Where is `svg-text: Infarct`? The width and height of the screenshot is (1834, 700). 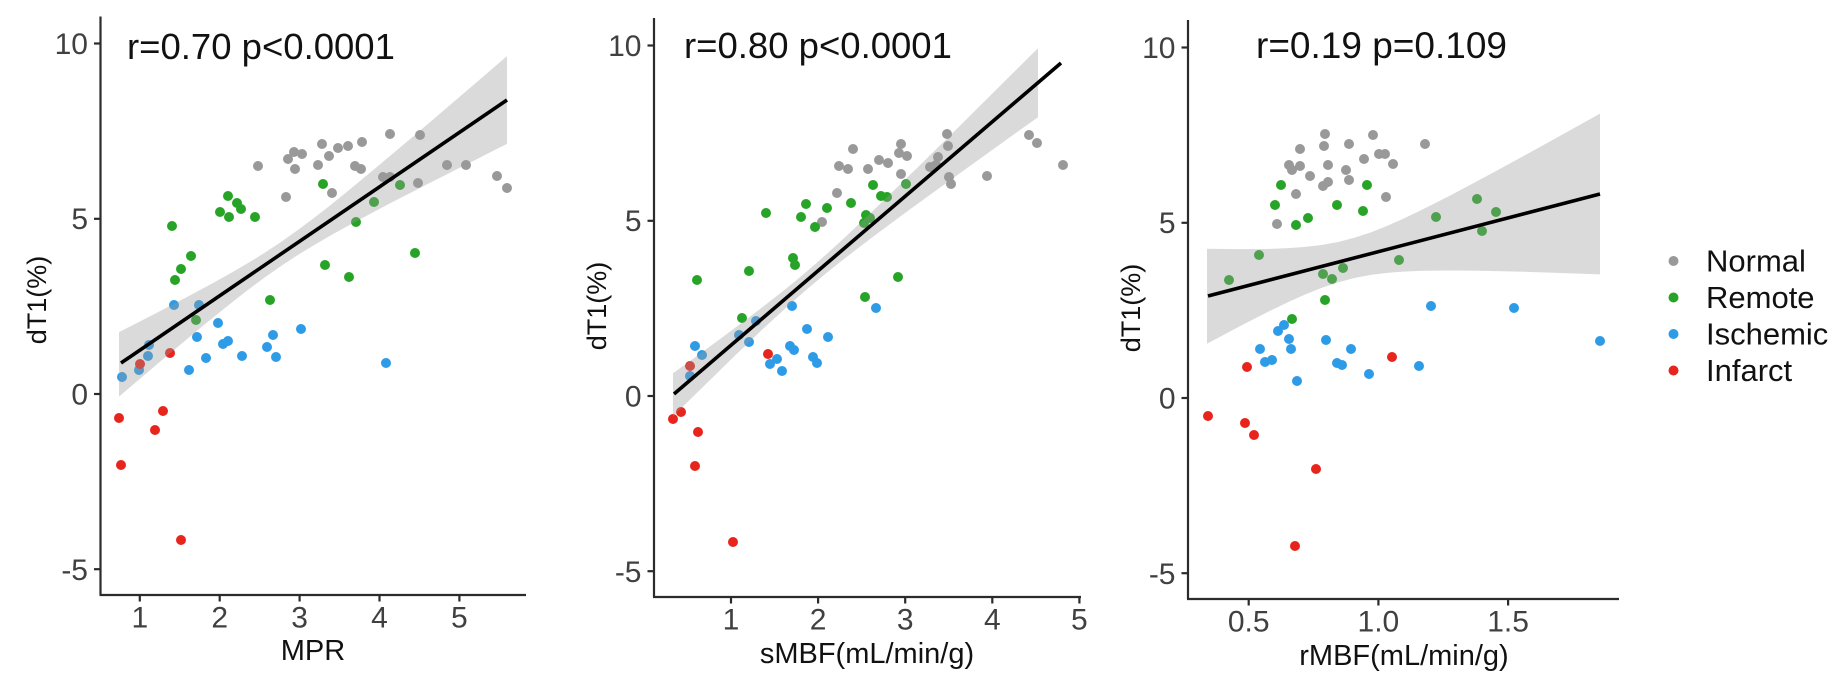 svg-text: Infarct is located at coordinates (1749, 370).